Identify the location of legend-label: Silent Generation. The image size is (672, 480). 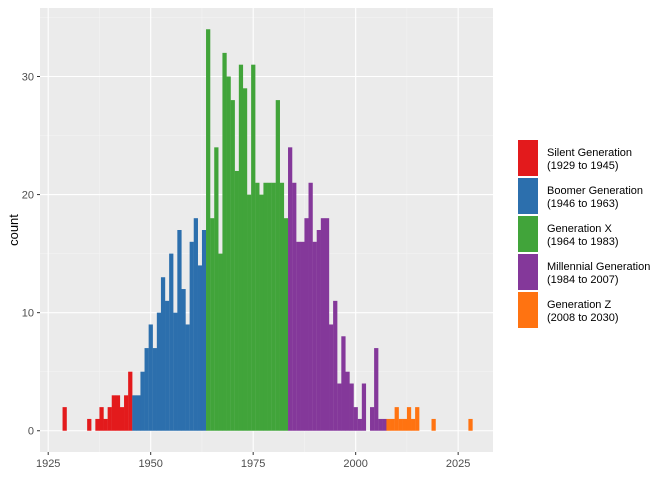
(589, 153).